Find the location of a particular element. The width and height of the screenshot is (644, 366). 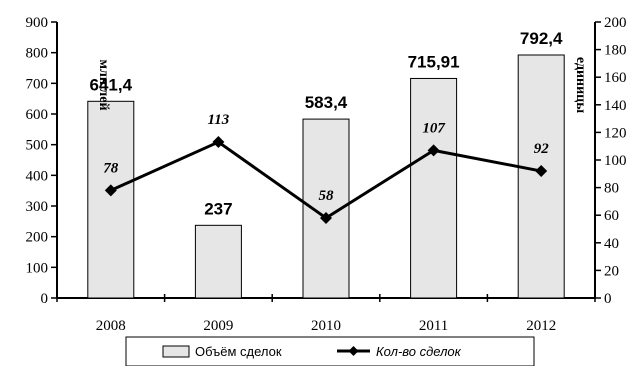

x-tick-label: 2009 is located at coordinates (218, 326).